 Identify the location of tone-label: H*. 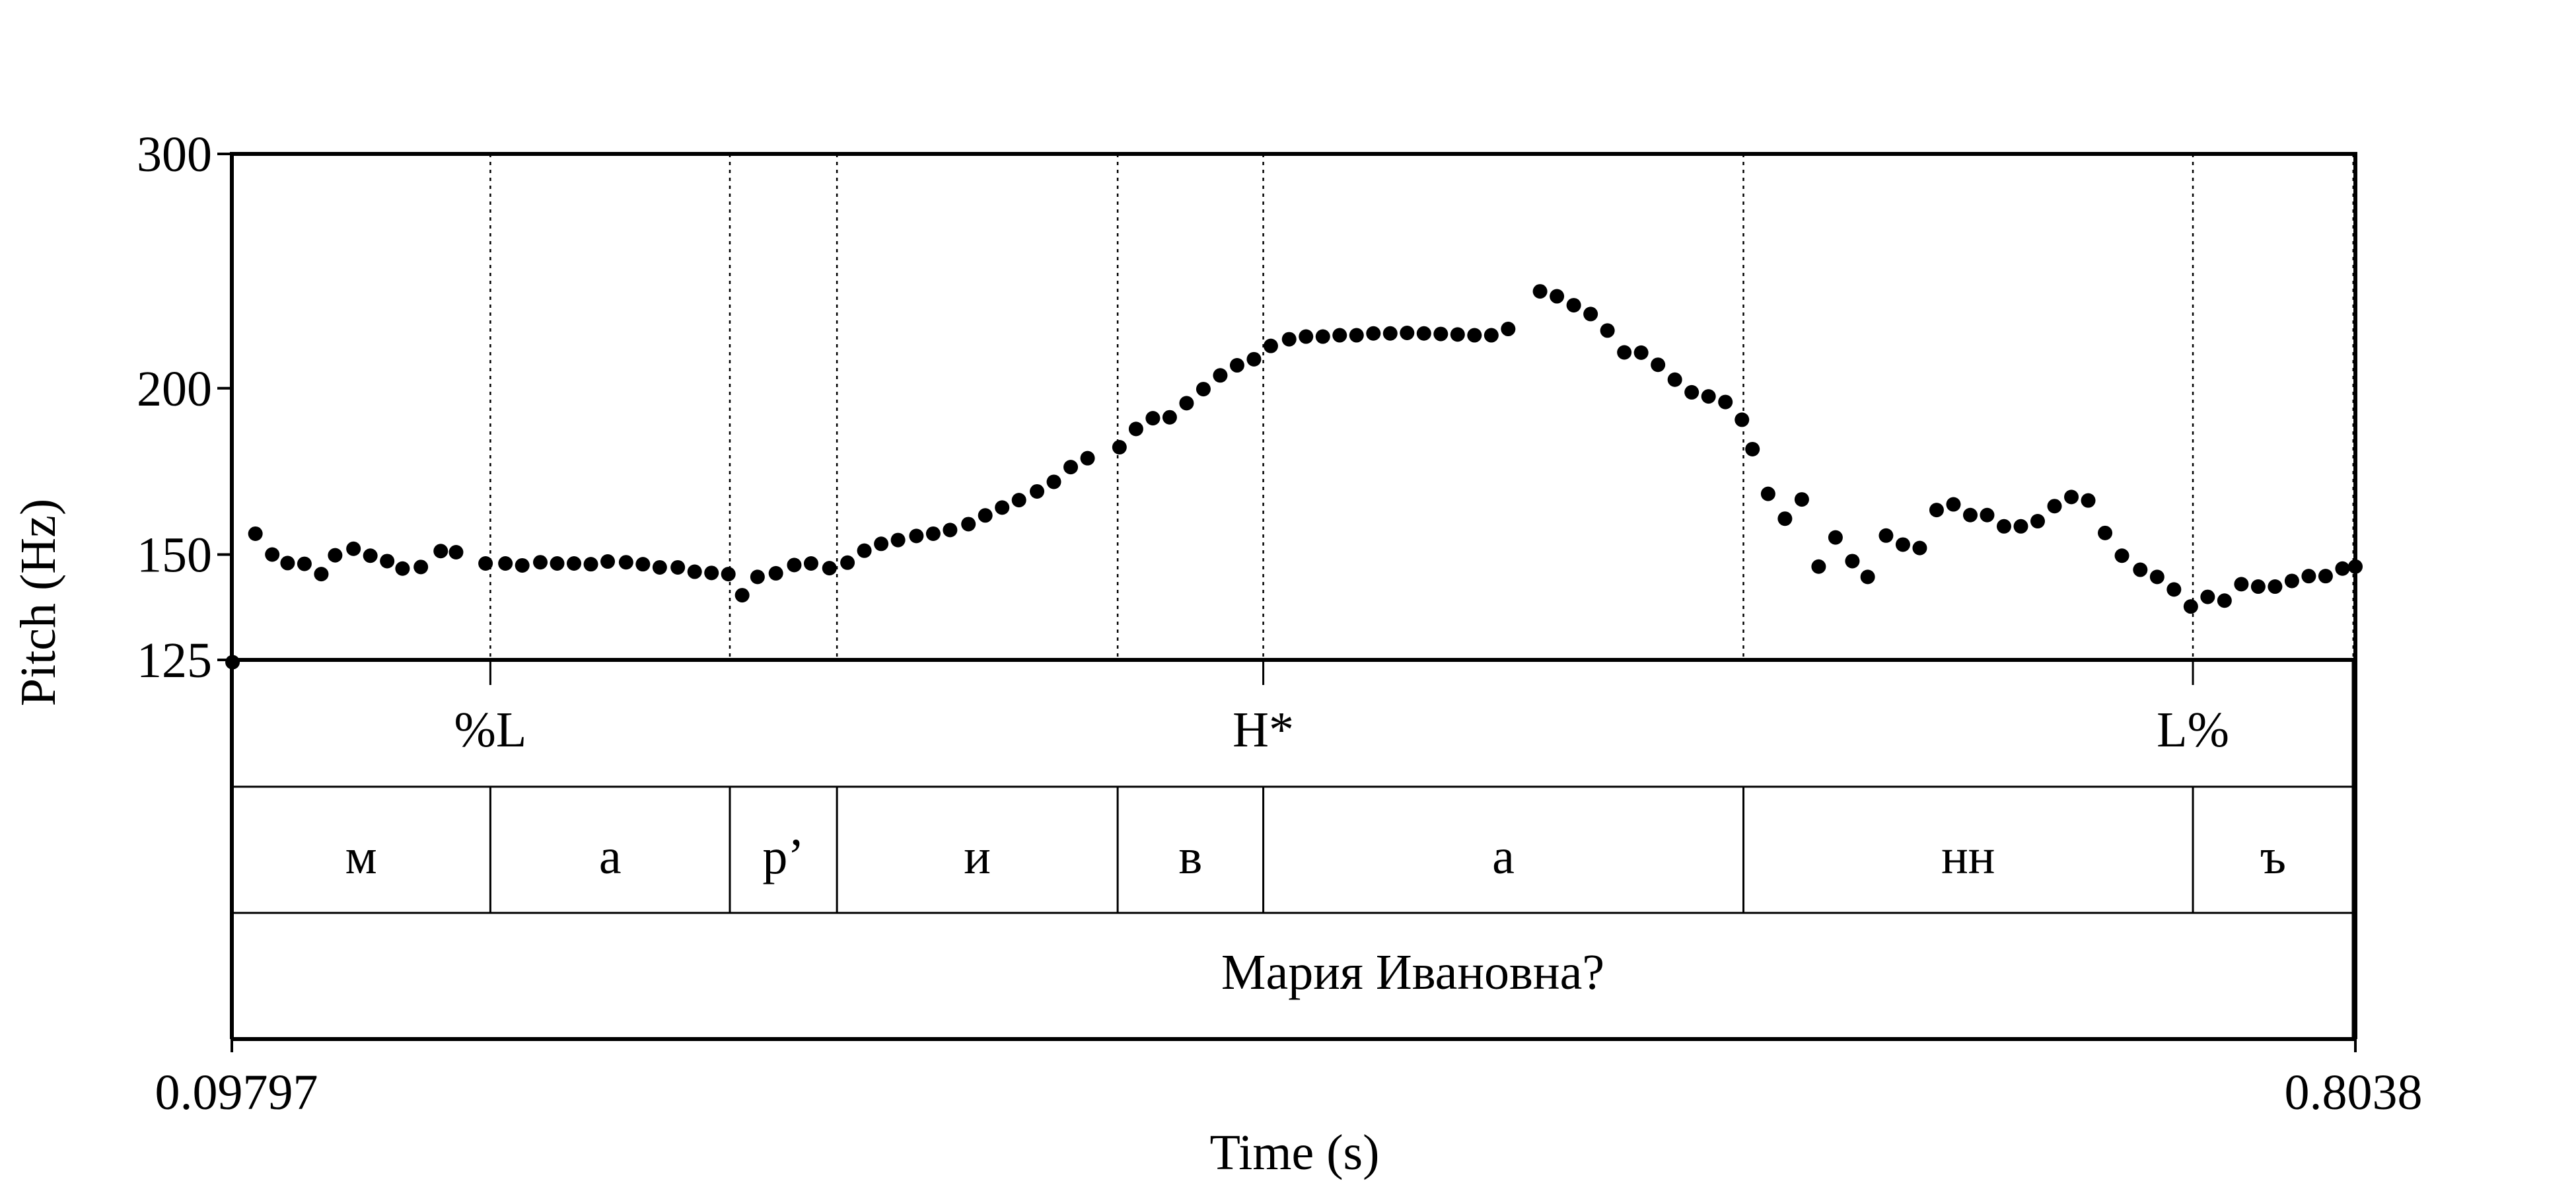
(1264, 730).